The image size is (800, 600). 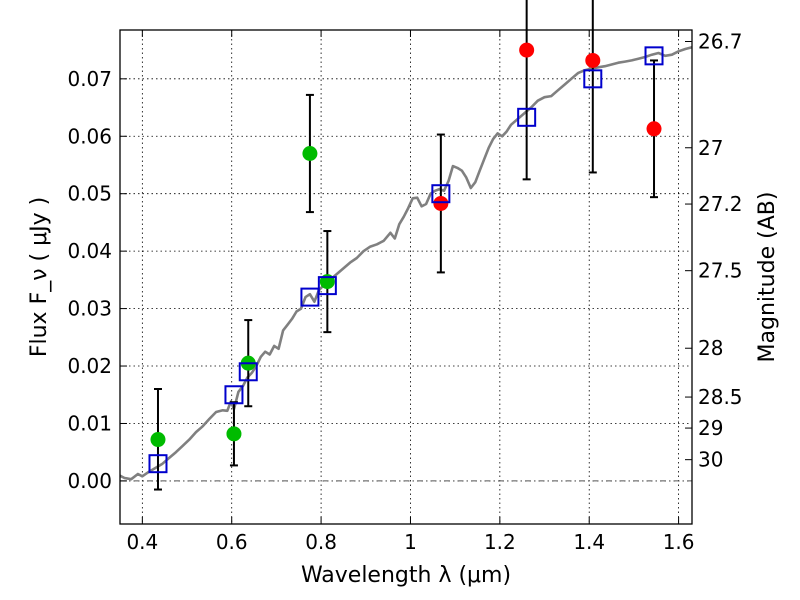 I want to click on y-tick-label: 0.03, so click(x=89, y=309).